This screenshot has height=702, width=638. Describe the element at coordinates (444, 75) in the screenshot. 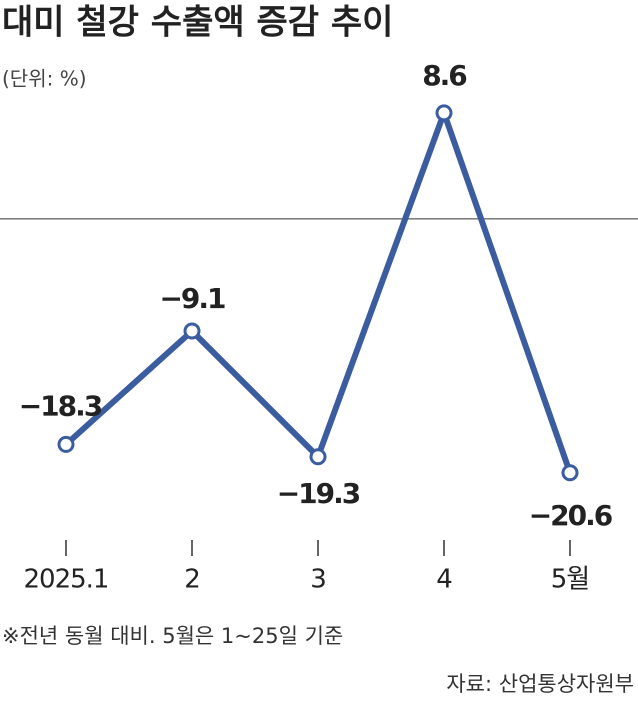

I see `value-label: 8.6` at that location.